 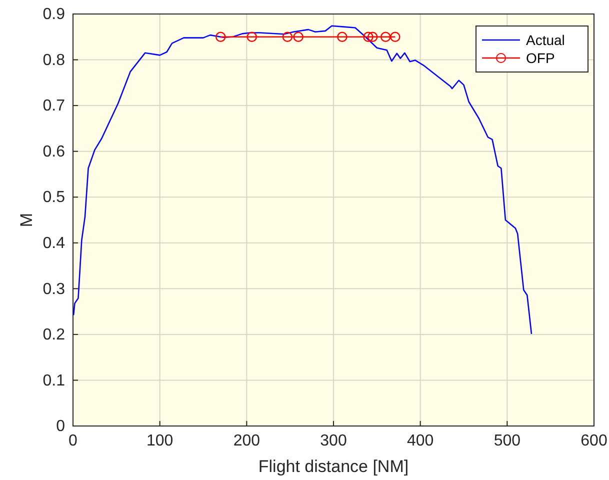 What do you see at coordinates (54, 243) in the screenshot?
I see `y-tick-label: 0.4` at bounding box center [54, 243].